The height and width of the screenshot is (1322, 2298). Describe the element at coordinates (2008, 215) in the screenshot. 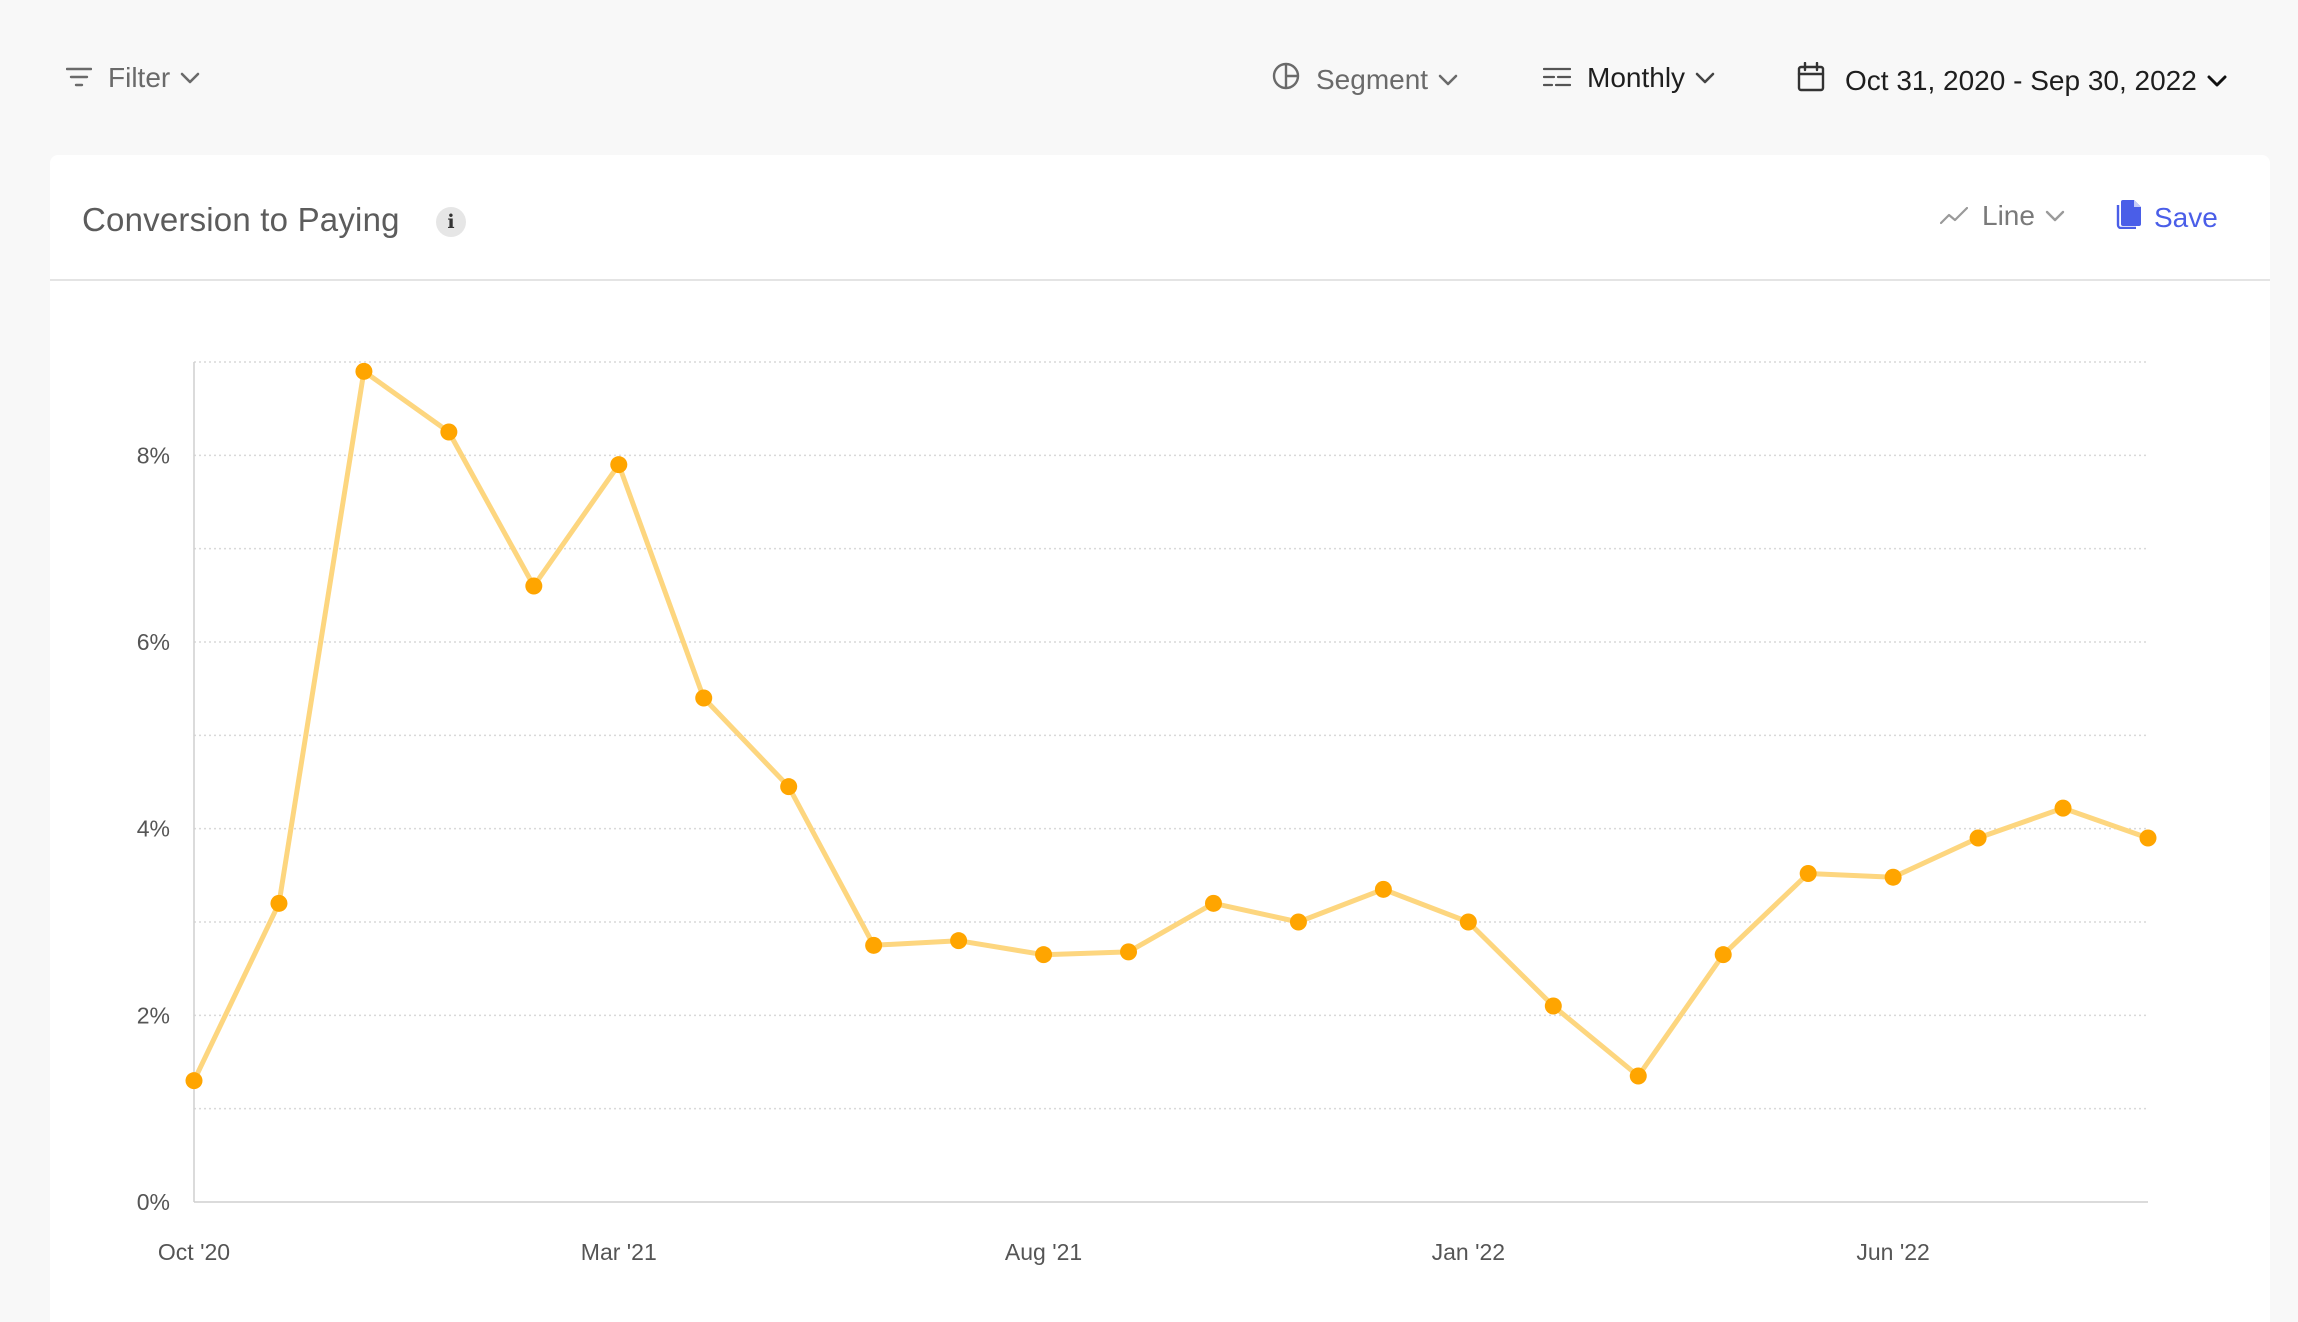

I see `chart-type-label: Line` at that location.